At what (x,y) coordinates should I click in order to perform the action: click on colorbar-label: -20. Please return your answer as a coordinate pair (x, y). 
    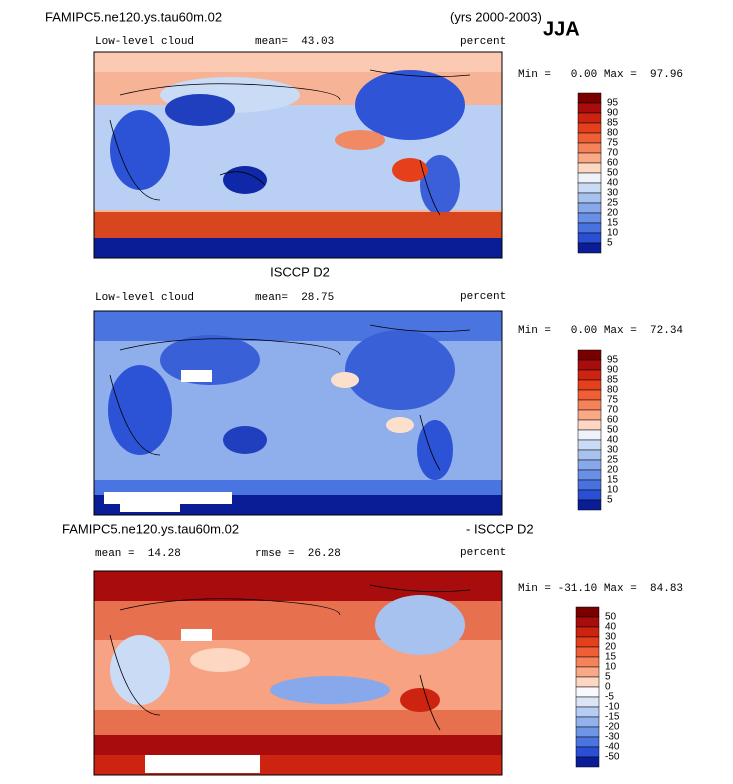
    Looking at the image, I should click on (612, 727).